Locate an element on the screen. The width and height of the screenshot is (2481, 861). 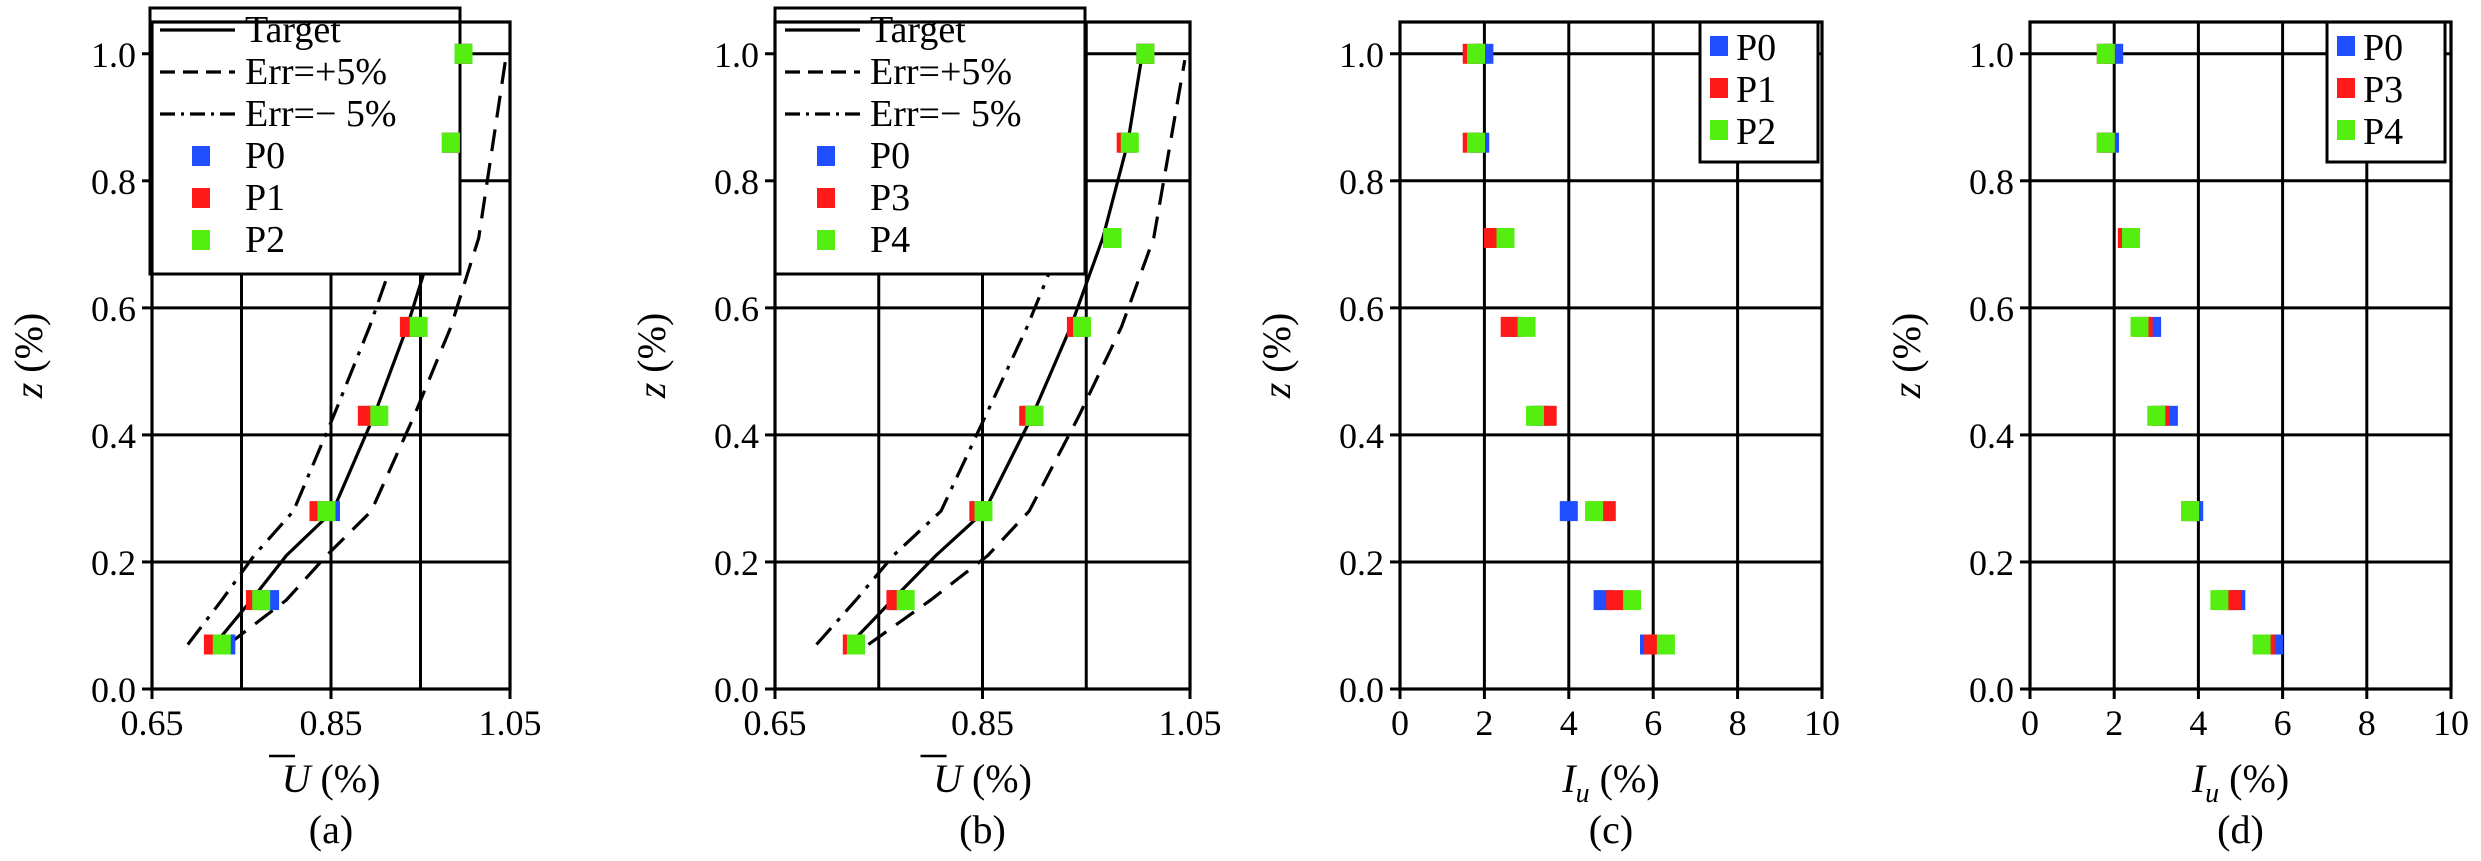
legend-label: P3 is located at coordinates (890, 198).